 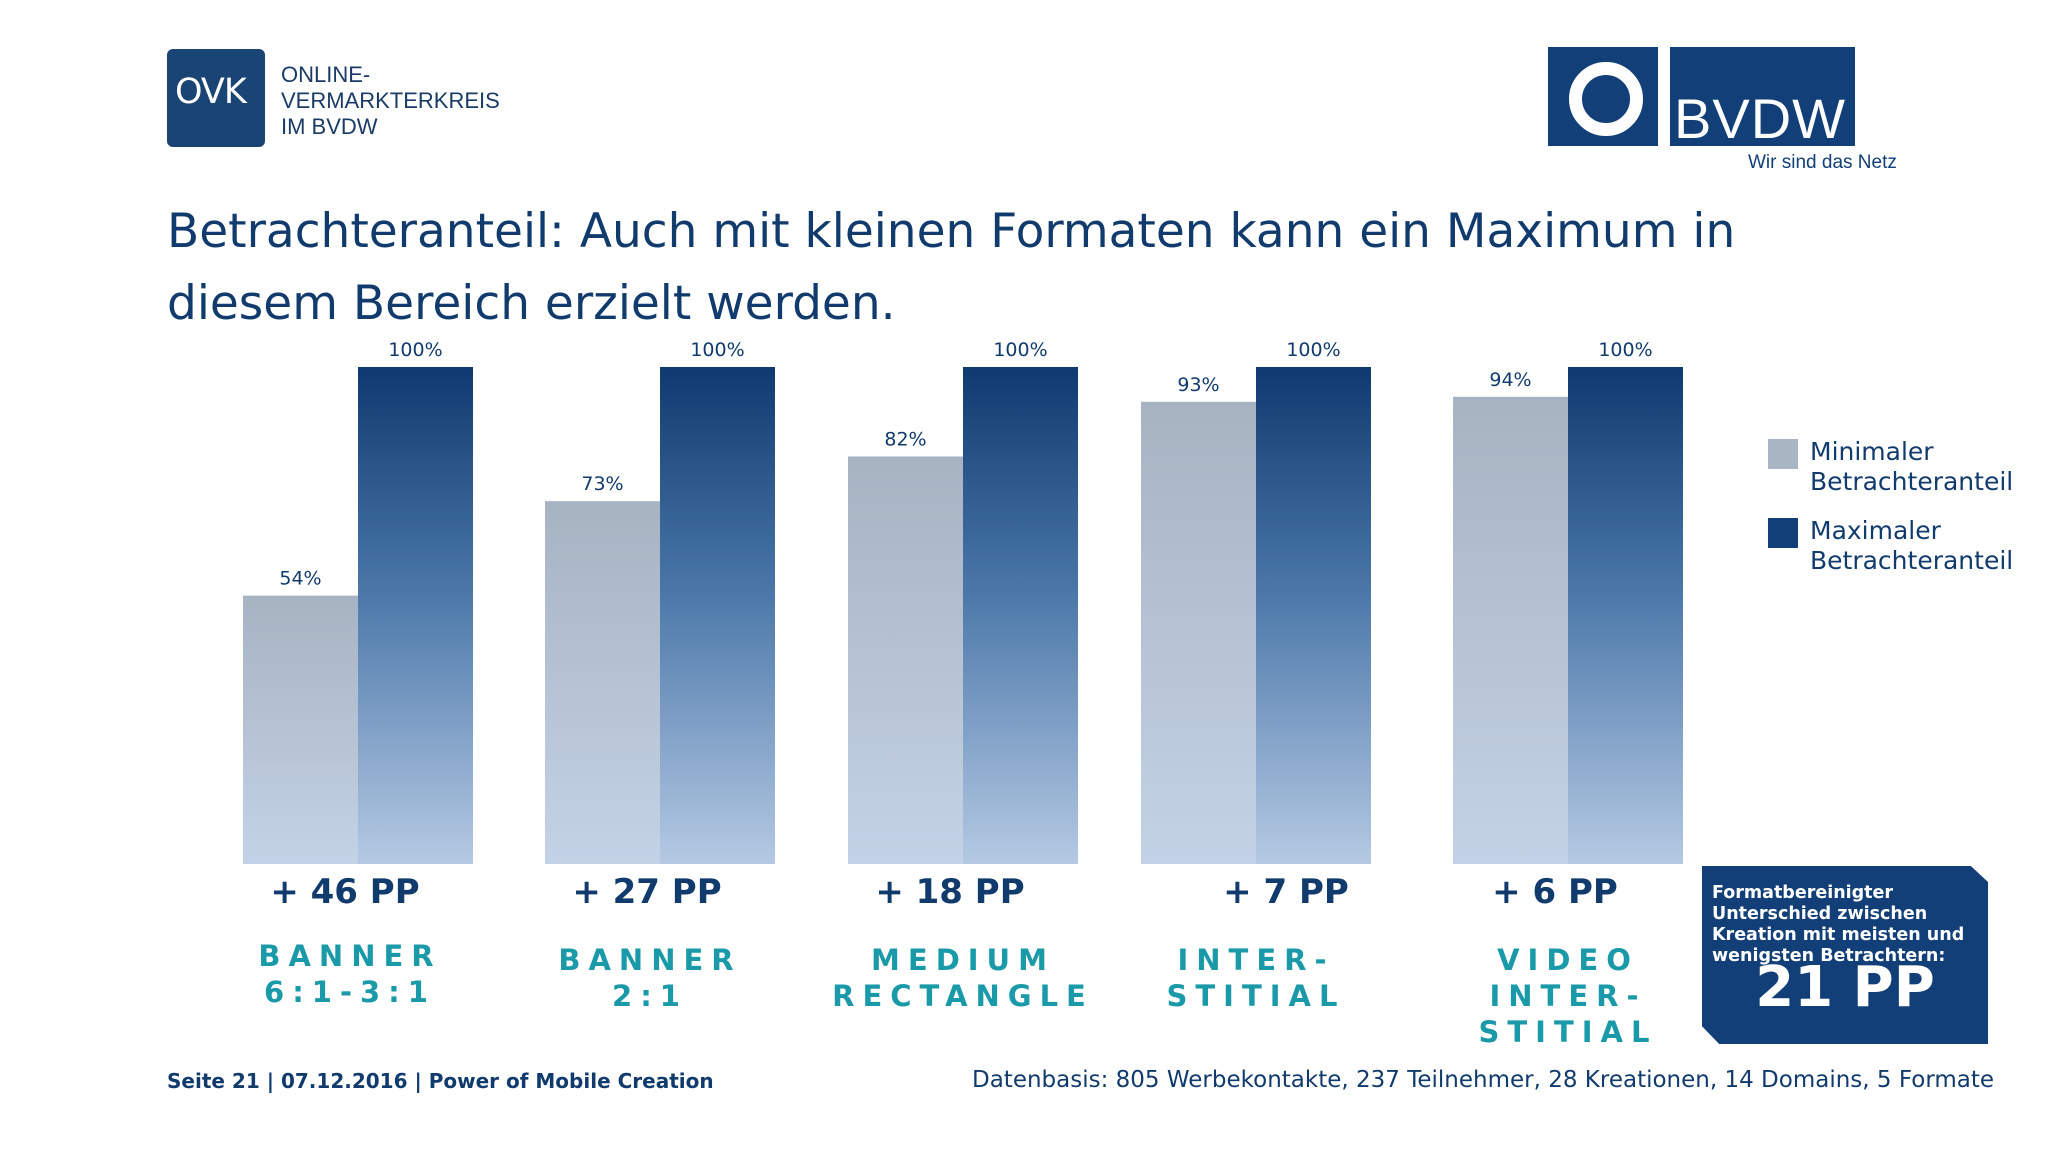 I want to click on data-label-min-3: 82%, so click(x=905, y=439).